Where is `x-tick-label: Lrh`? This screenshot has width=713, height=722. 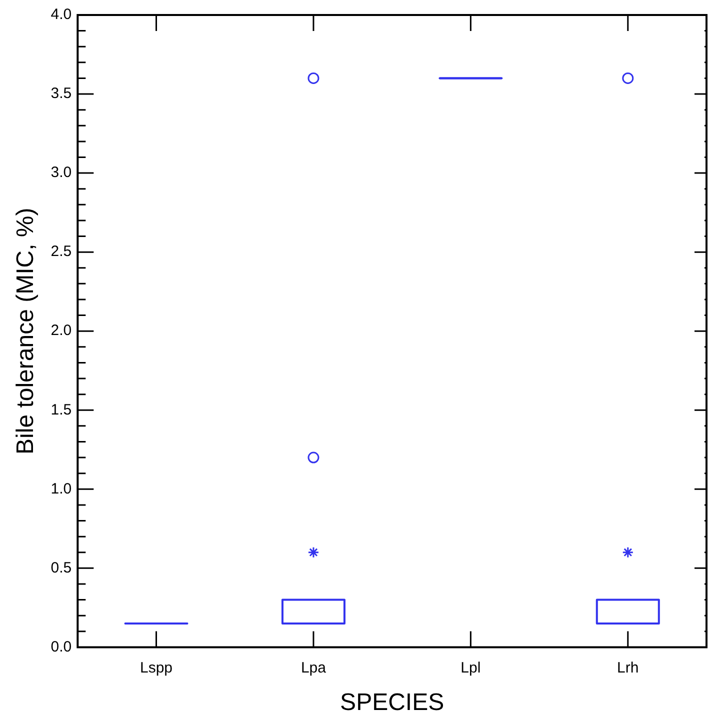
x-tick-label: Lrh is located at coordinates (628, 667).